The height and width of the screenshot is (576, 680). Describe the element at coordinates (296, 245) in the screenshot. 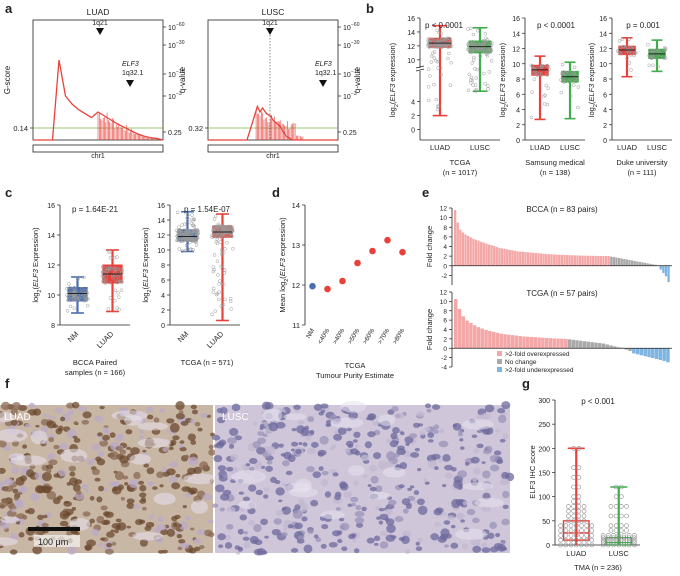

I see `ytick-label: 13` at that location.